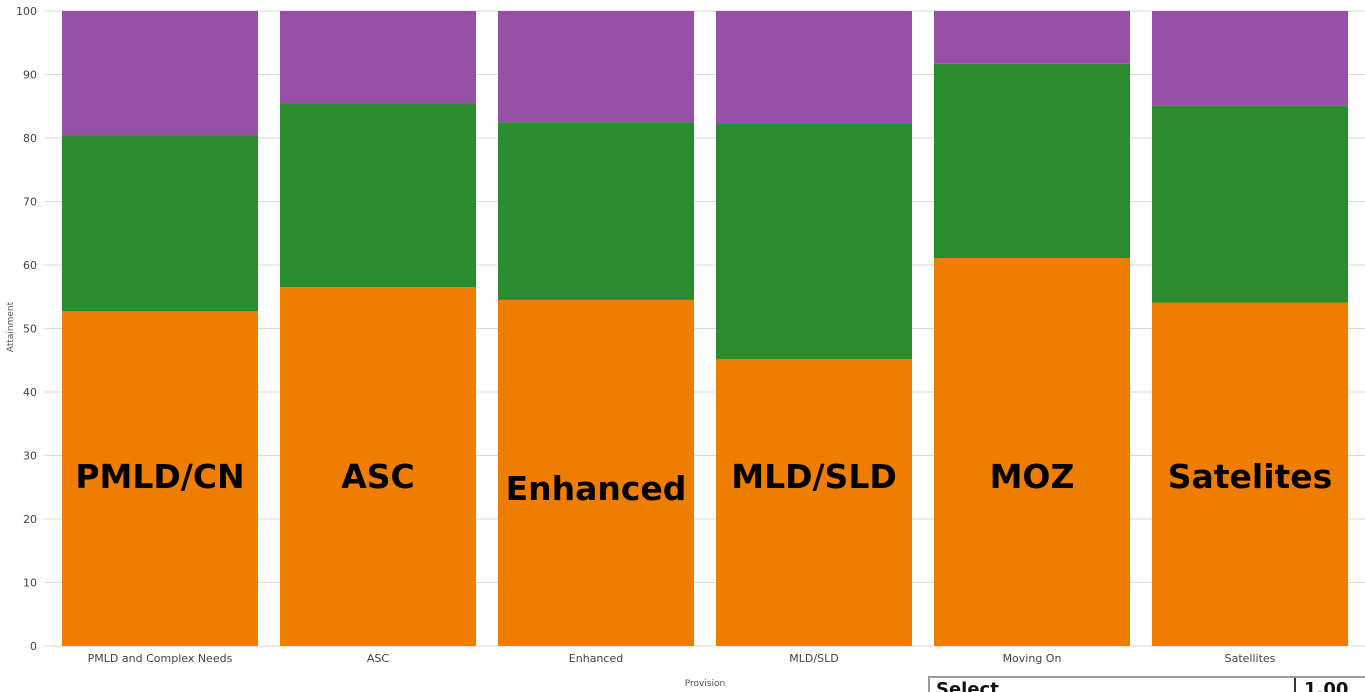  What do you see at coordinates (1295, 685) in the screenshot?
I see `panel-divider` at bounding box center [1295, 685].